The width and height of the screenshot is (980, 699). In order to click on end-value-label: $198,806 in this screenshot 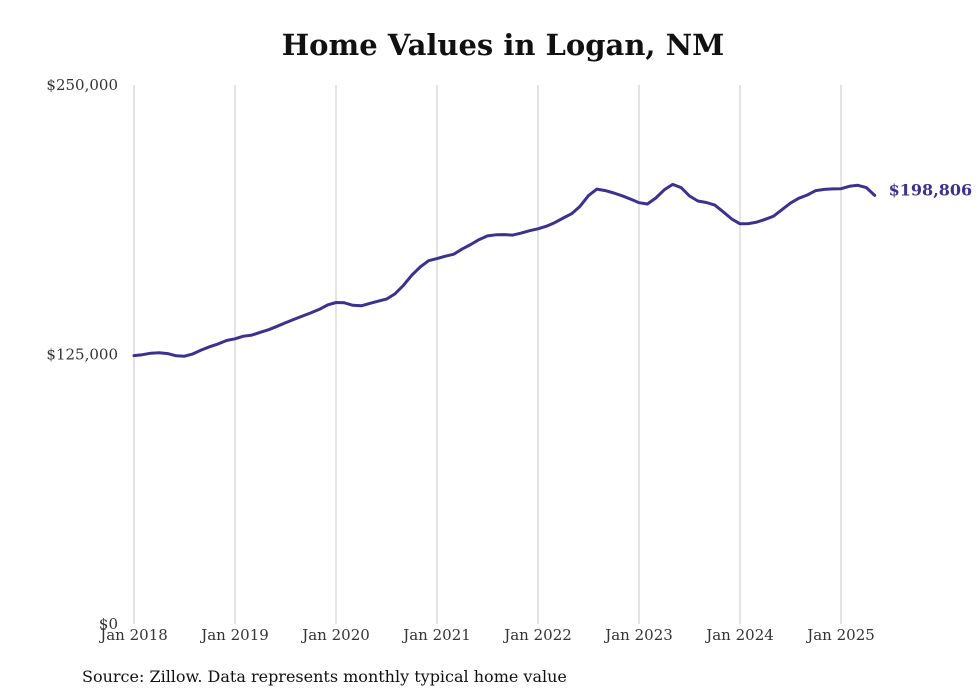, I will do `click(931, 189)`.